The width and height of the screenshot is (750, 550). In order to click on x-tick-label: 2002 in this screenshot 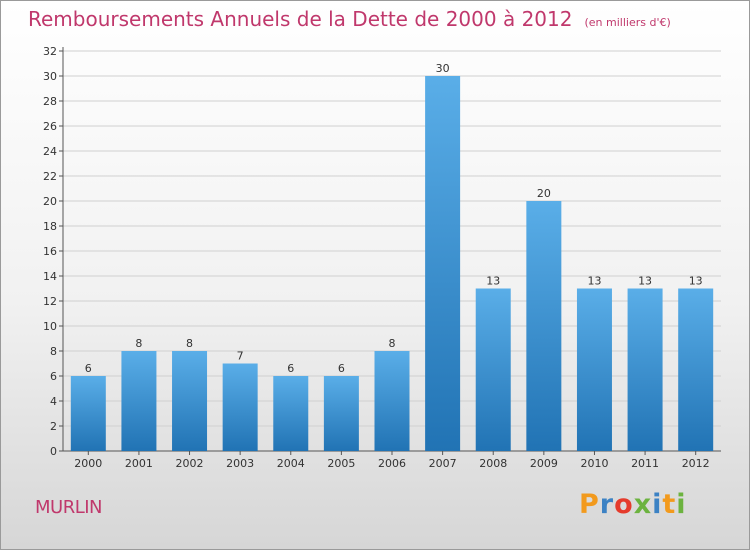, I will do `click(190, 463)`.